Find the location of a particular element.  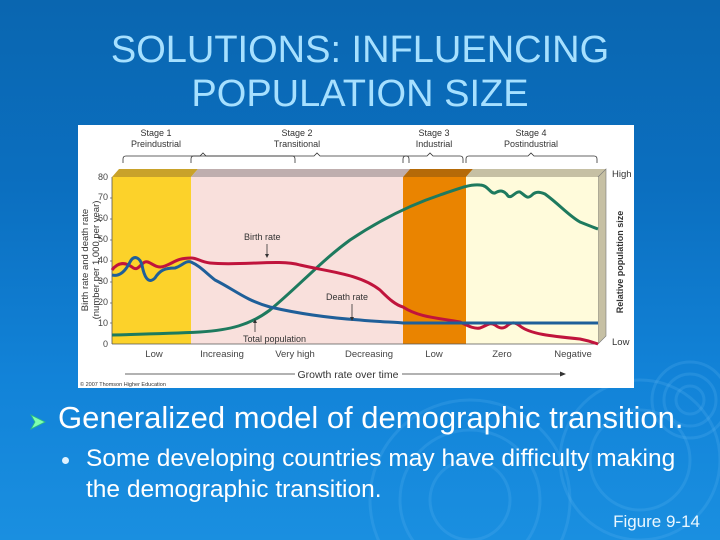

right-axis-high: High is located at coordinates (622, 174).